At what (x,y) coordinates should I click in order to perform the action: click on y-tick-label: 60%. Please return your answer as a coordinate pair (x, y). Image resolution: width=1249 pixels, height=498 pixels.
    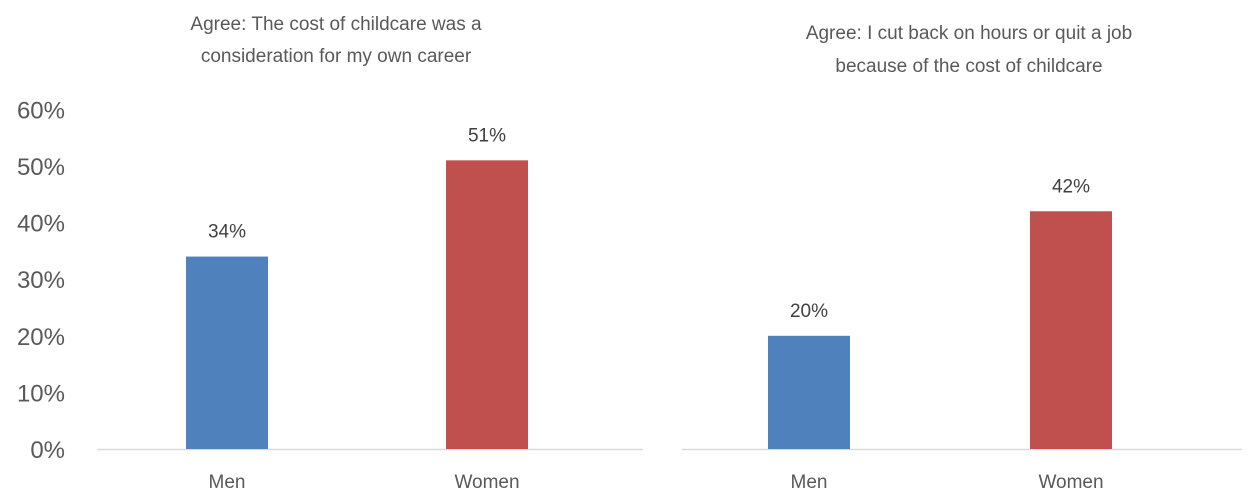
    Looking at the image, I should click on (41, 110).